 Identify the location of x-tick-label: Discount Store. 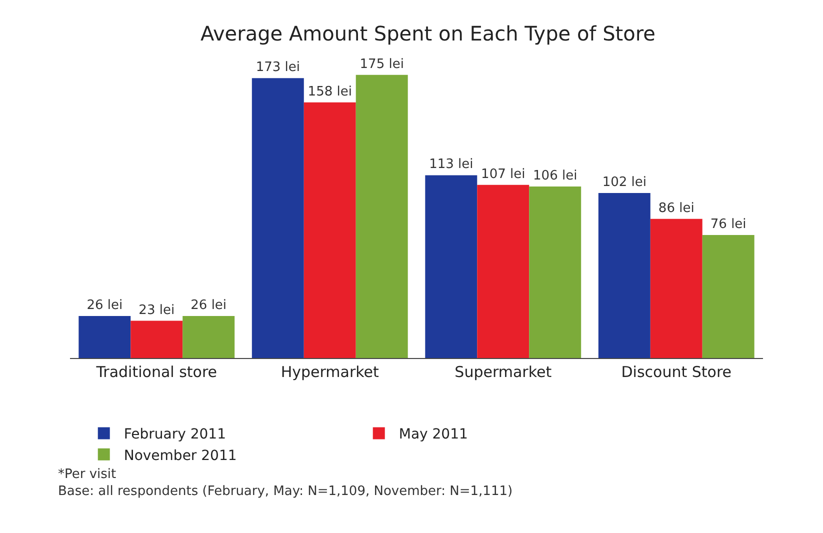
(676, 372).